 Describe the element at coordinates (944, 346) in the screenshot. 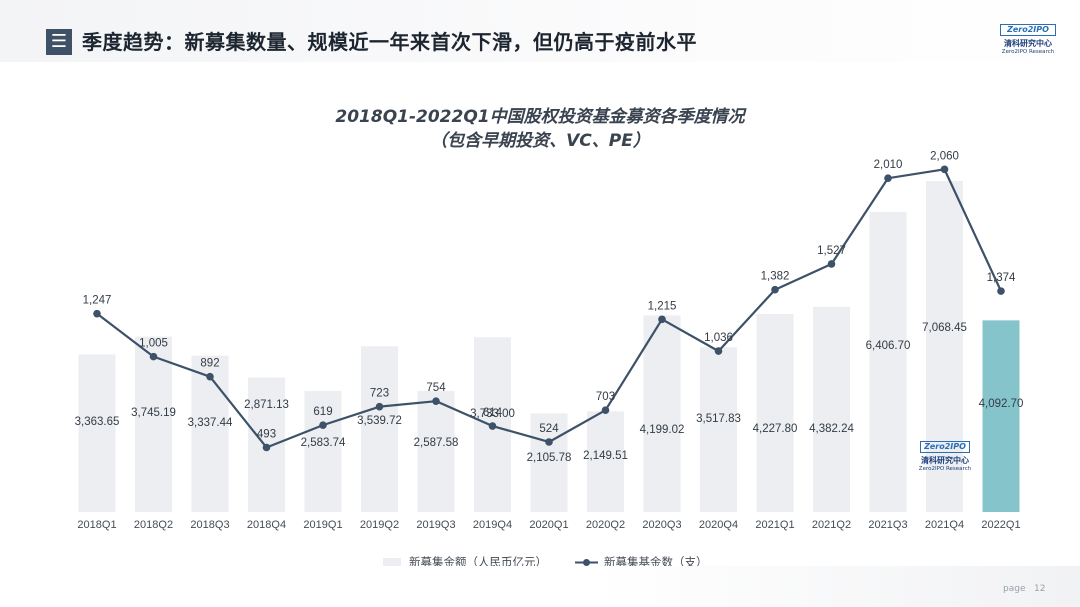

I see `bar-2021Q4` at that location.